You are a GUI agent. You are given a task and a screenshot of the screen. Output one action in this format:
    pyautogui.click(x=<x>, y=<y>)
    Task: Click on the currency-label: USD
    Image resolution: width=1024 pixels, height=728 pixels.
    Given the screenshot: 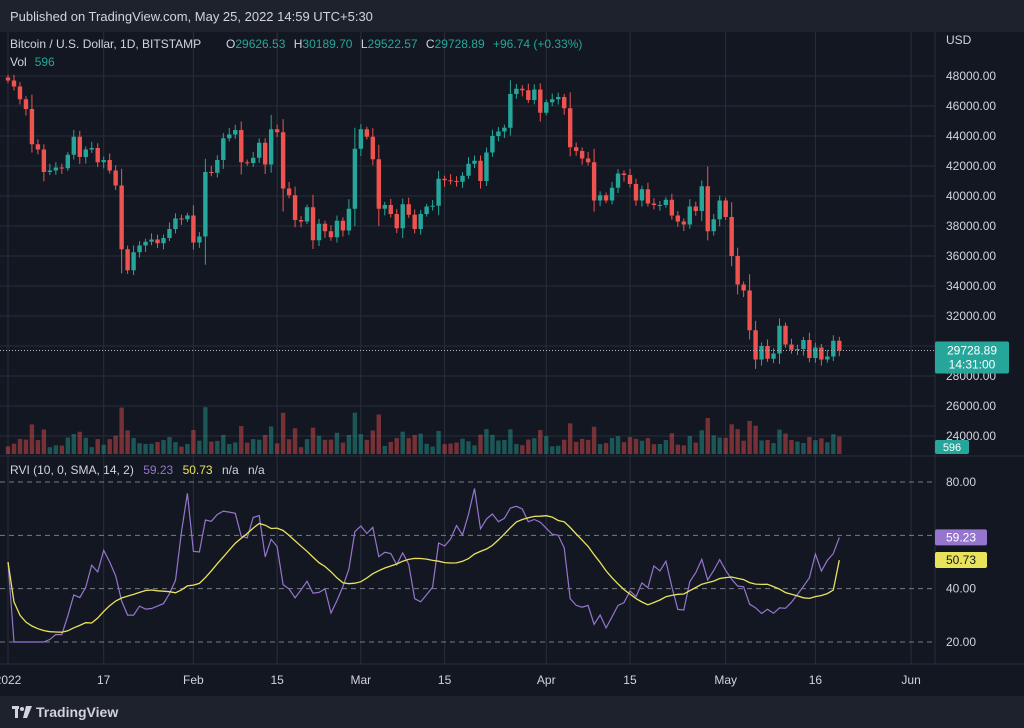 What is the action you would take?
    pyautogui.click(x=959, y=40)
    